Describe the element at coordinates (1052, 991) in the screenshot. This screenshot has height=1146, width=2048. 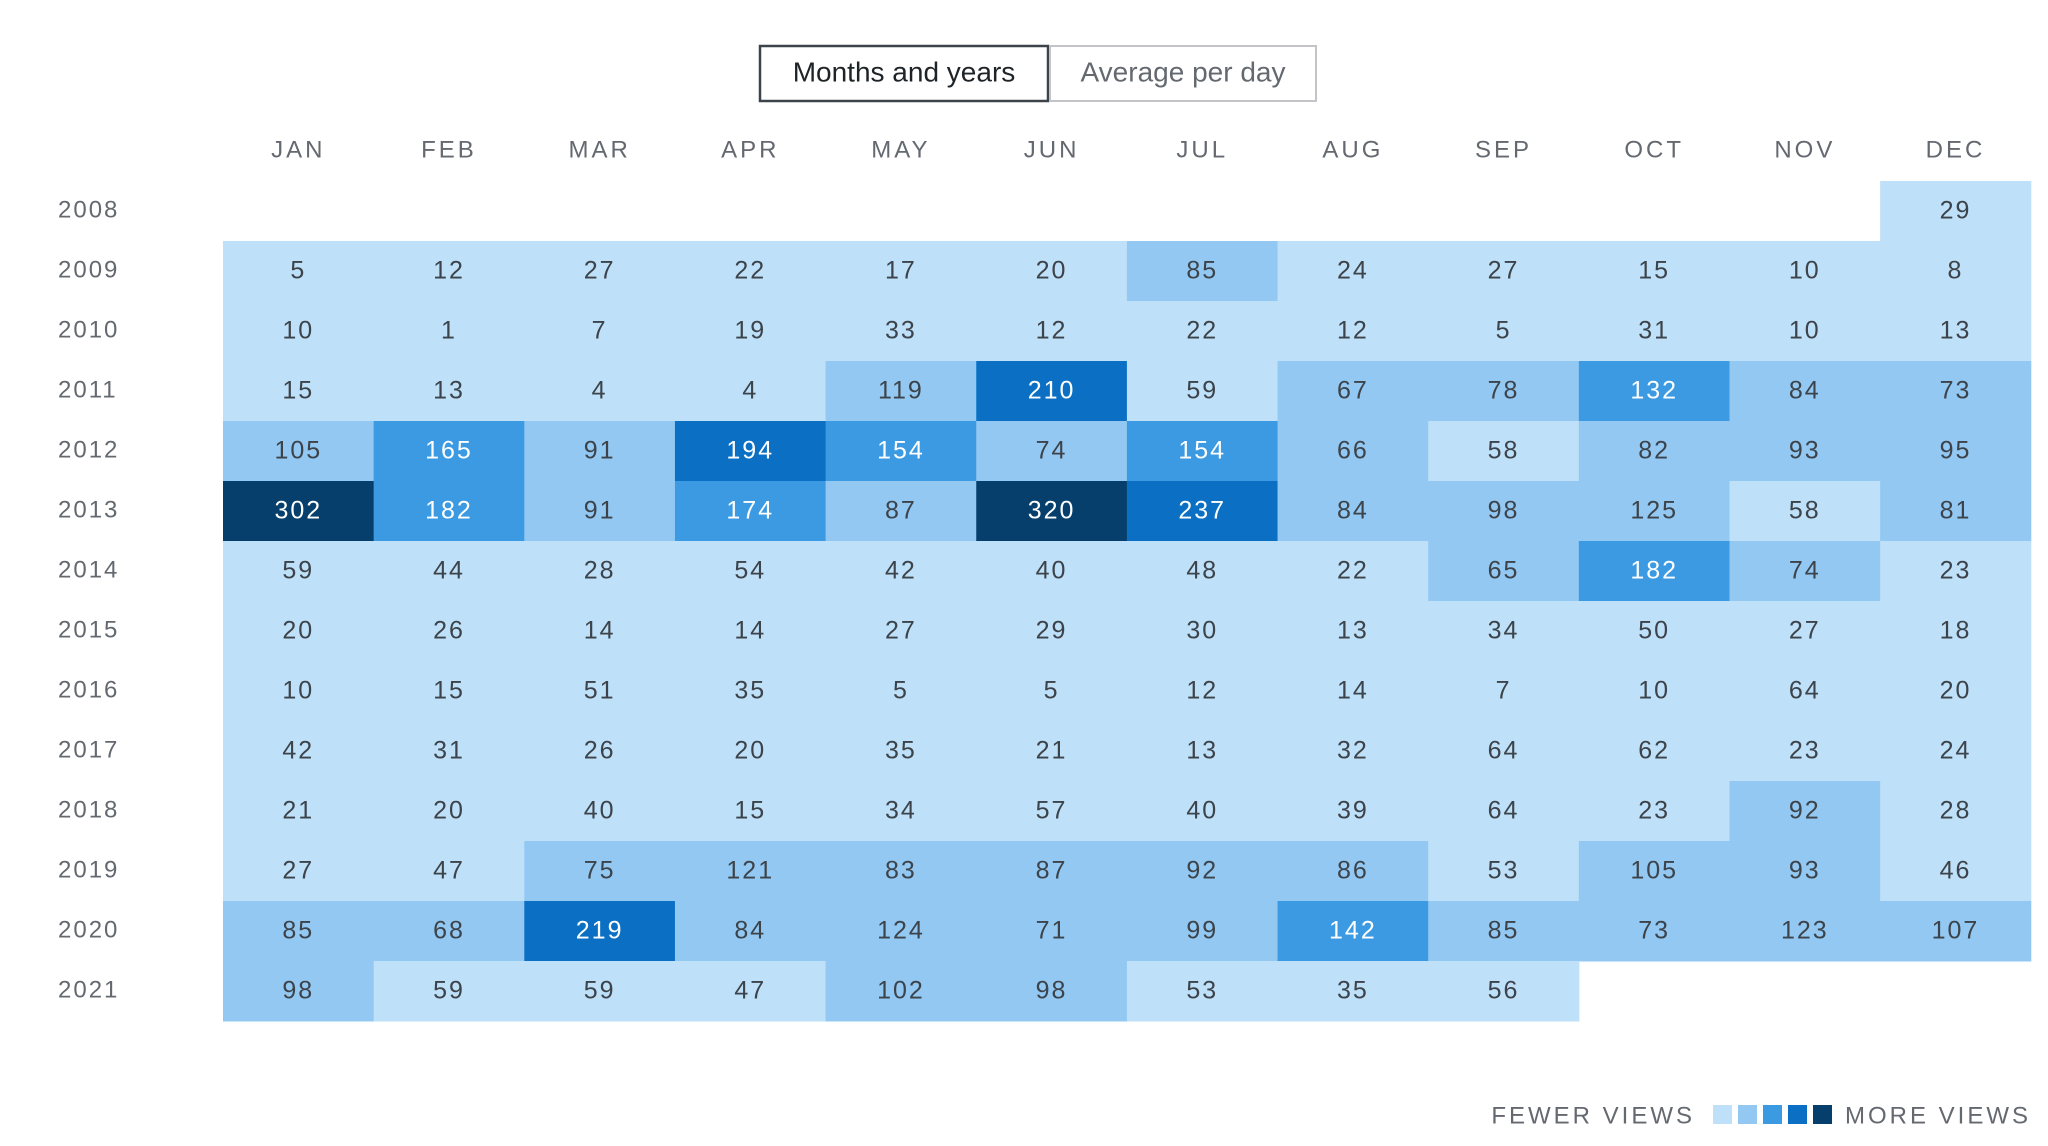
I see `cell-value: 98` at that location.